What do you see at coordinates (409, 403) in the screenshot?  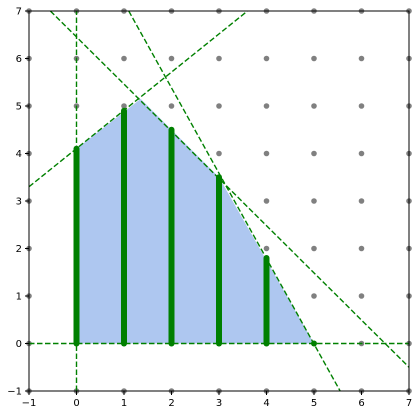 I see `x-tick-label: 7` at bounding box center [409, 403].